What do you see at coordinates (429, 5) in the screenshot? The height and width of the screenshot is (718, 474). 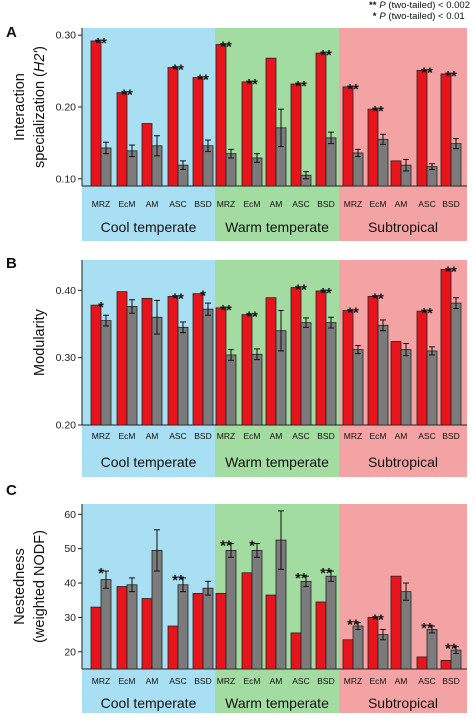 I see `legend-double-text: (two-tailed) < 0.002` at bounding box center [429, 5].